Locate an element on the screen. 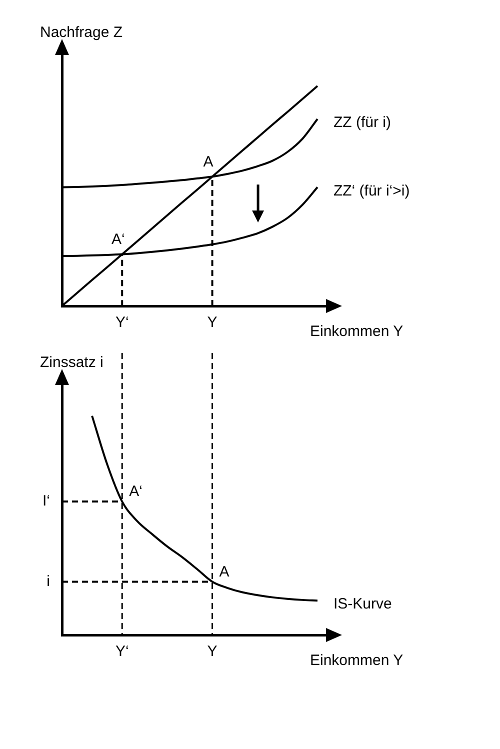 The image size is (500, 749). y-axis-title: Nachfrage Z is located at coordinates (81, 32).